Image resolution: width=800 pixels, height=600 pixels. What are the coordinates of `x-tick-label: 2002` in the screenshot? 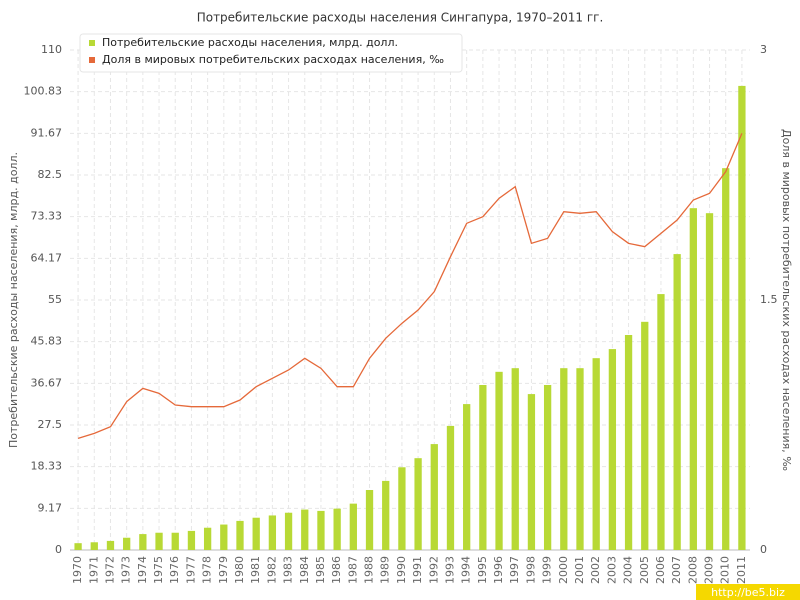 It's located at (595, 570).